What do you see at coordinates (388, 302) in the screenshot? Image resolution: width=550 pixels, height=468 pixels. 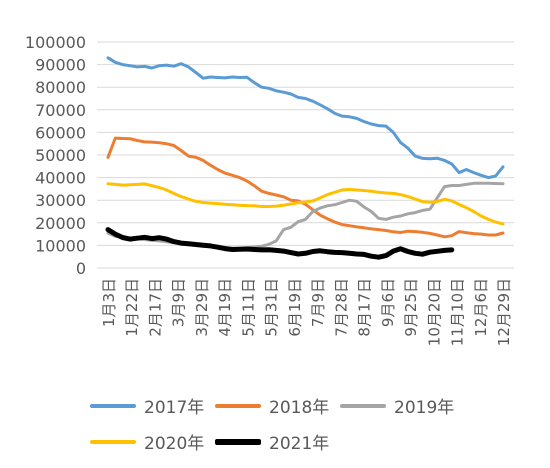 I see `x-tick-label: 9月6日` at bounding box center [388, 302].